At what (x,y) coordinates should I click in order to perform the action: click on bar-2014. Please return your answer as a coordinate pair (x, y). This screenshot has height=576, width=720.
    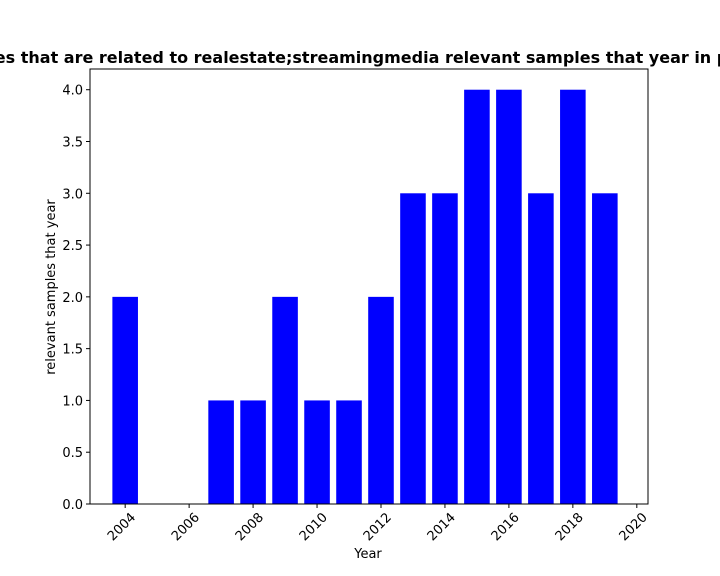
    Looking at the image, I should click on (445, 349).